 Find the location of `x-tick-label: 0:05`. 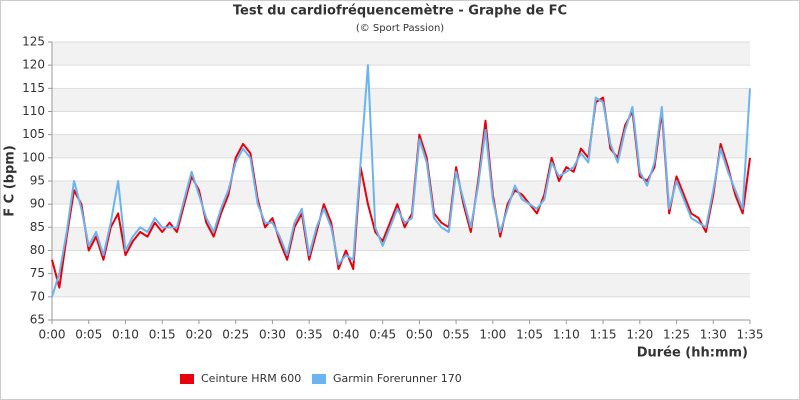

x-tick-label: 0:05 is located at coordinates (88, 335).